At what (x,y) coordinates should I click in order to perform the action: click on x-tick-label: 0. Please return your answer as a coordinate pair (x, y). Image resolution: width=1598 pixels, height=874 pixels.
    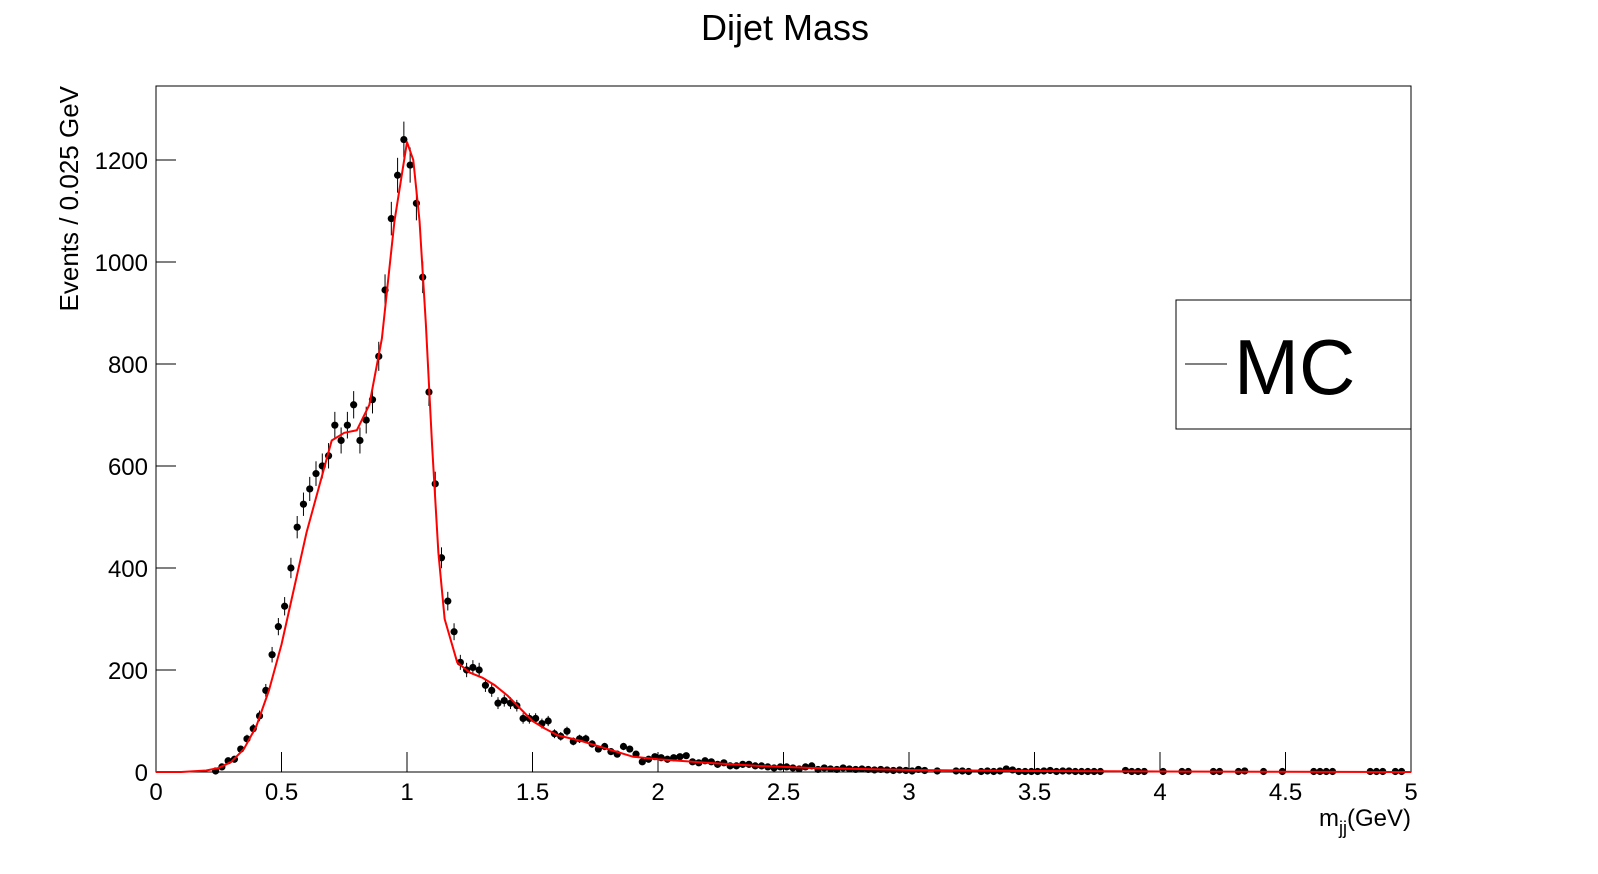
    Looking at the image, I should click on (155, 792).